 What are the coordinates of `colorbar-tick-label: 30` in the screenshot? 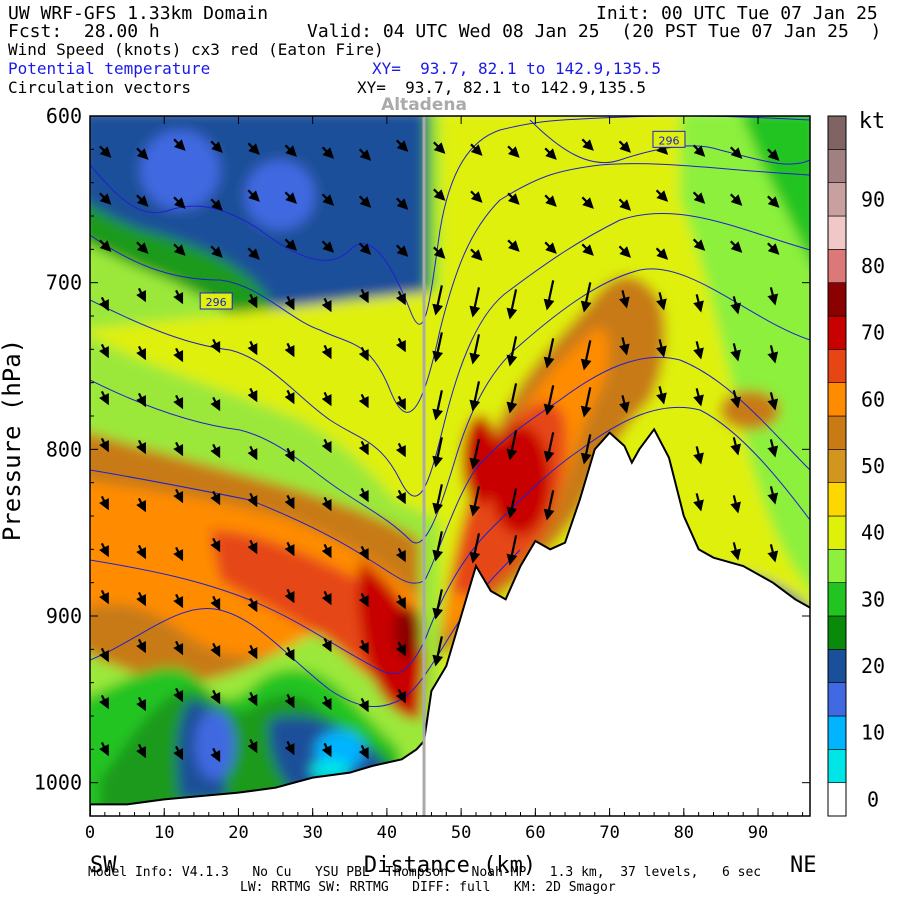 It's located at (873, 599).